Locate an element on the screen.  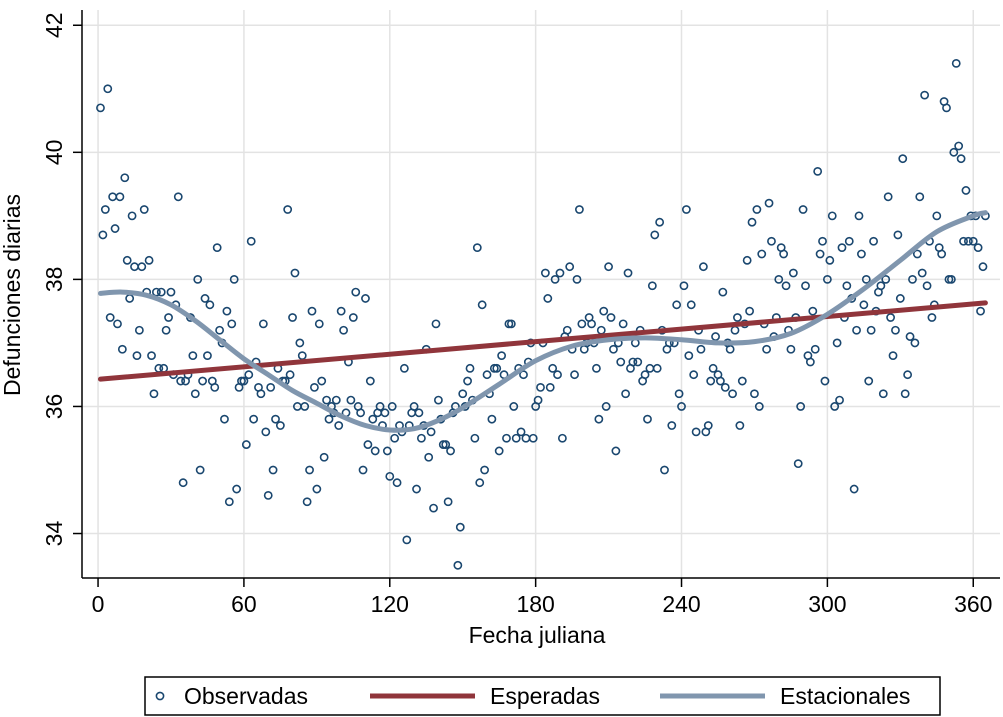
legend-label: Esperadas is located at coordinates (545, 696).